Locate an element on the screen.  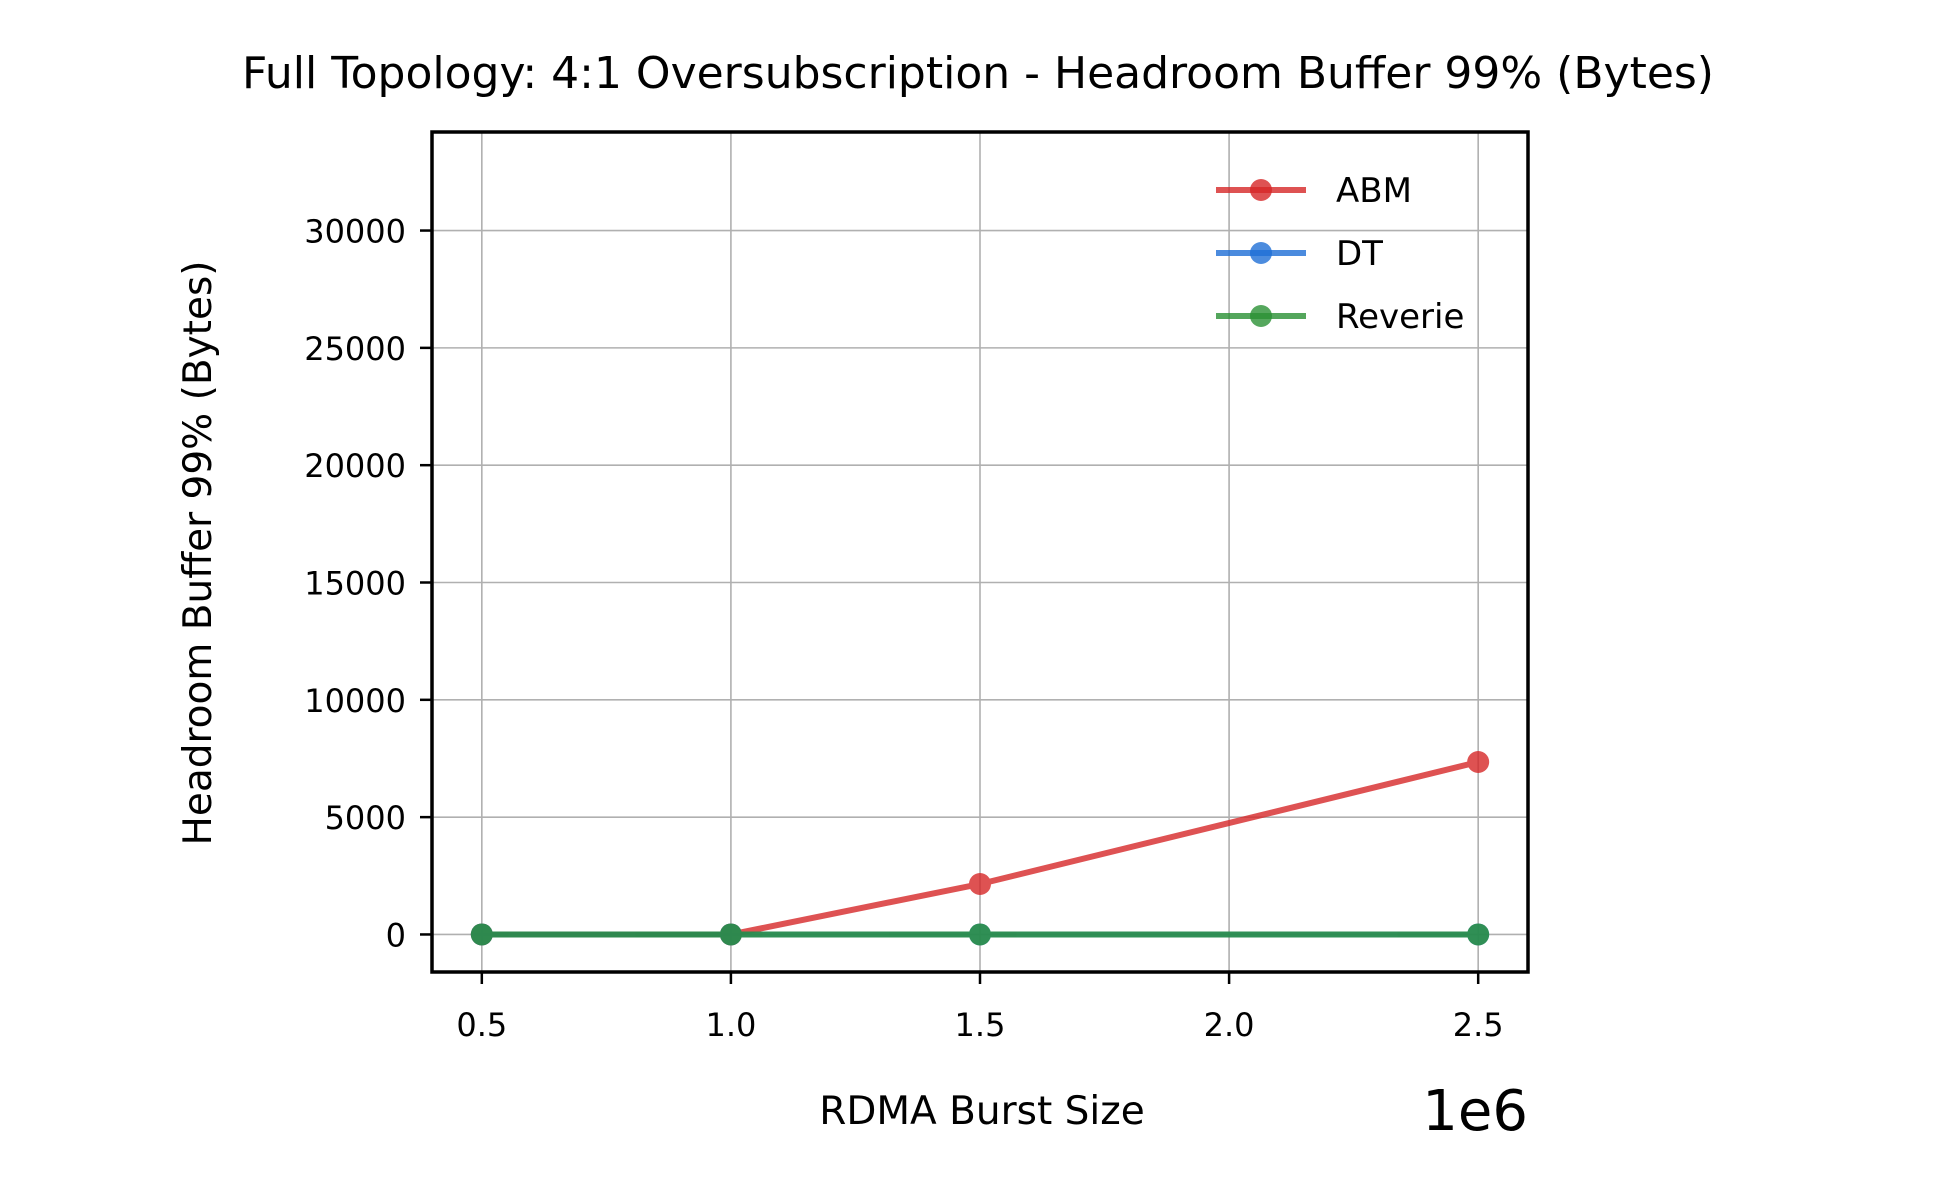
x-tick-label: 2.5 is located at coordinates (1478, 1025).